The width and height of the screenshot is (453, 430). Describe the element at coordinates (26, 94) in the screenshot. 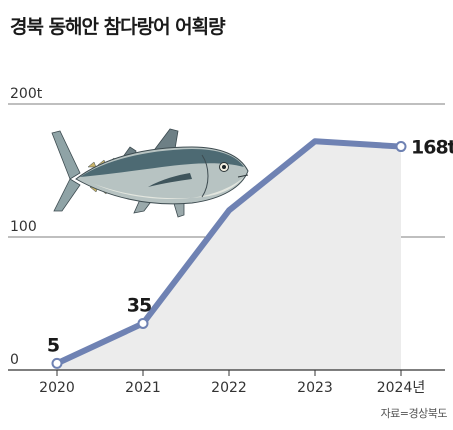

I see `y-tick-label: 200t` at that location.